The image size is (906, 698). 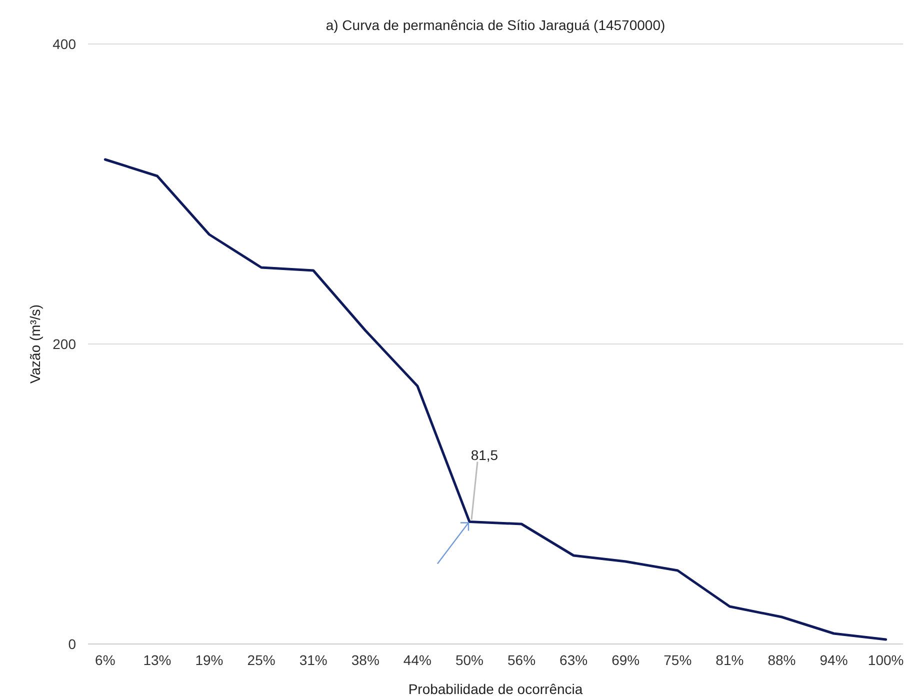 I want to click on x-tick-label: 69%, so click(x=626, y=660).